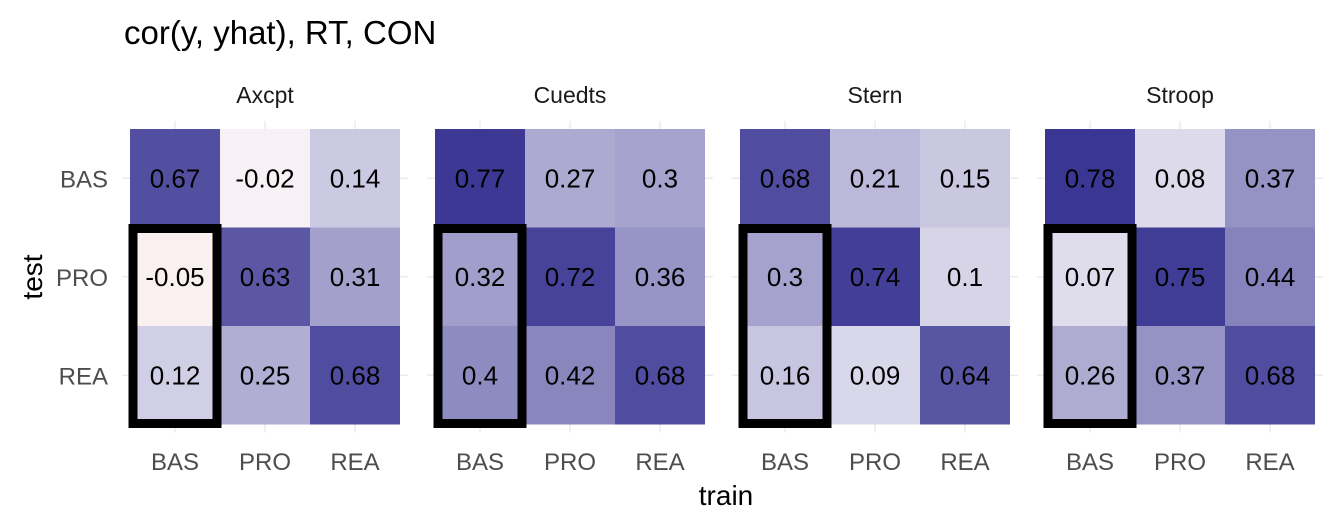 The width and height of the screenshot is (1344, 528). Describe the element at coordinates (1090, 375) in the screenshot. I see `cell-value-label: 0.26` at that location.